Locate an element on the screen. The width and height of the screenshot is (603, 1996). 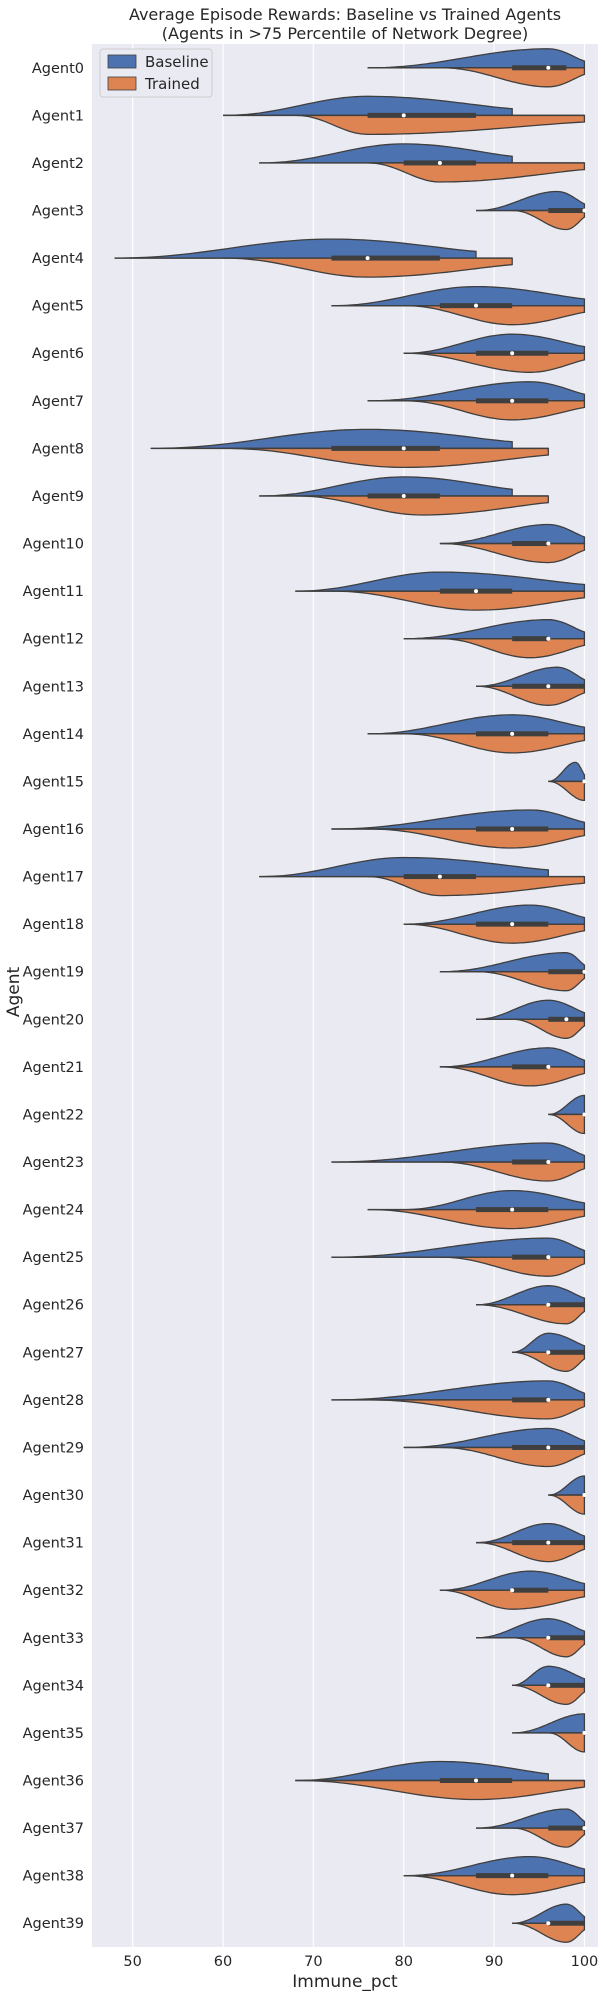
y-tick-label-Agent29: Agent29 is located at coordinates (53, 1448).